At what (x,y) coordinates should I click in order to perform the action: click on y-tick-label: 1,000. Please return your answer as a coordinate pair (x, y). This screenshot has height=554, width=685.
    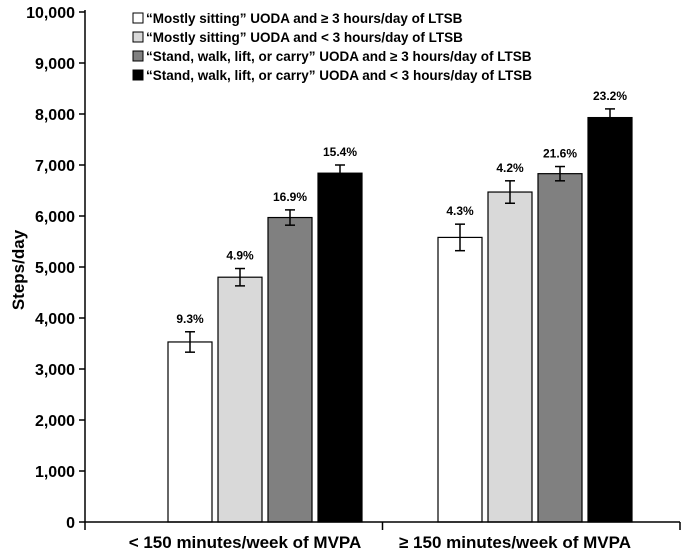
    Looking at the image, I should click on (55, 472).